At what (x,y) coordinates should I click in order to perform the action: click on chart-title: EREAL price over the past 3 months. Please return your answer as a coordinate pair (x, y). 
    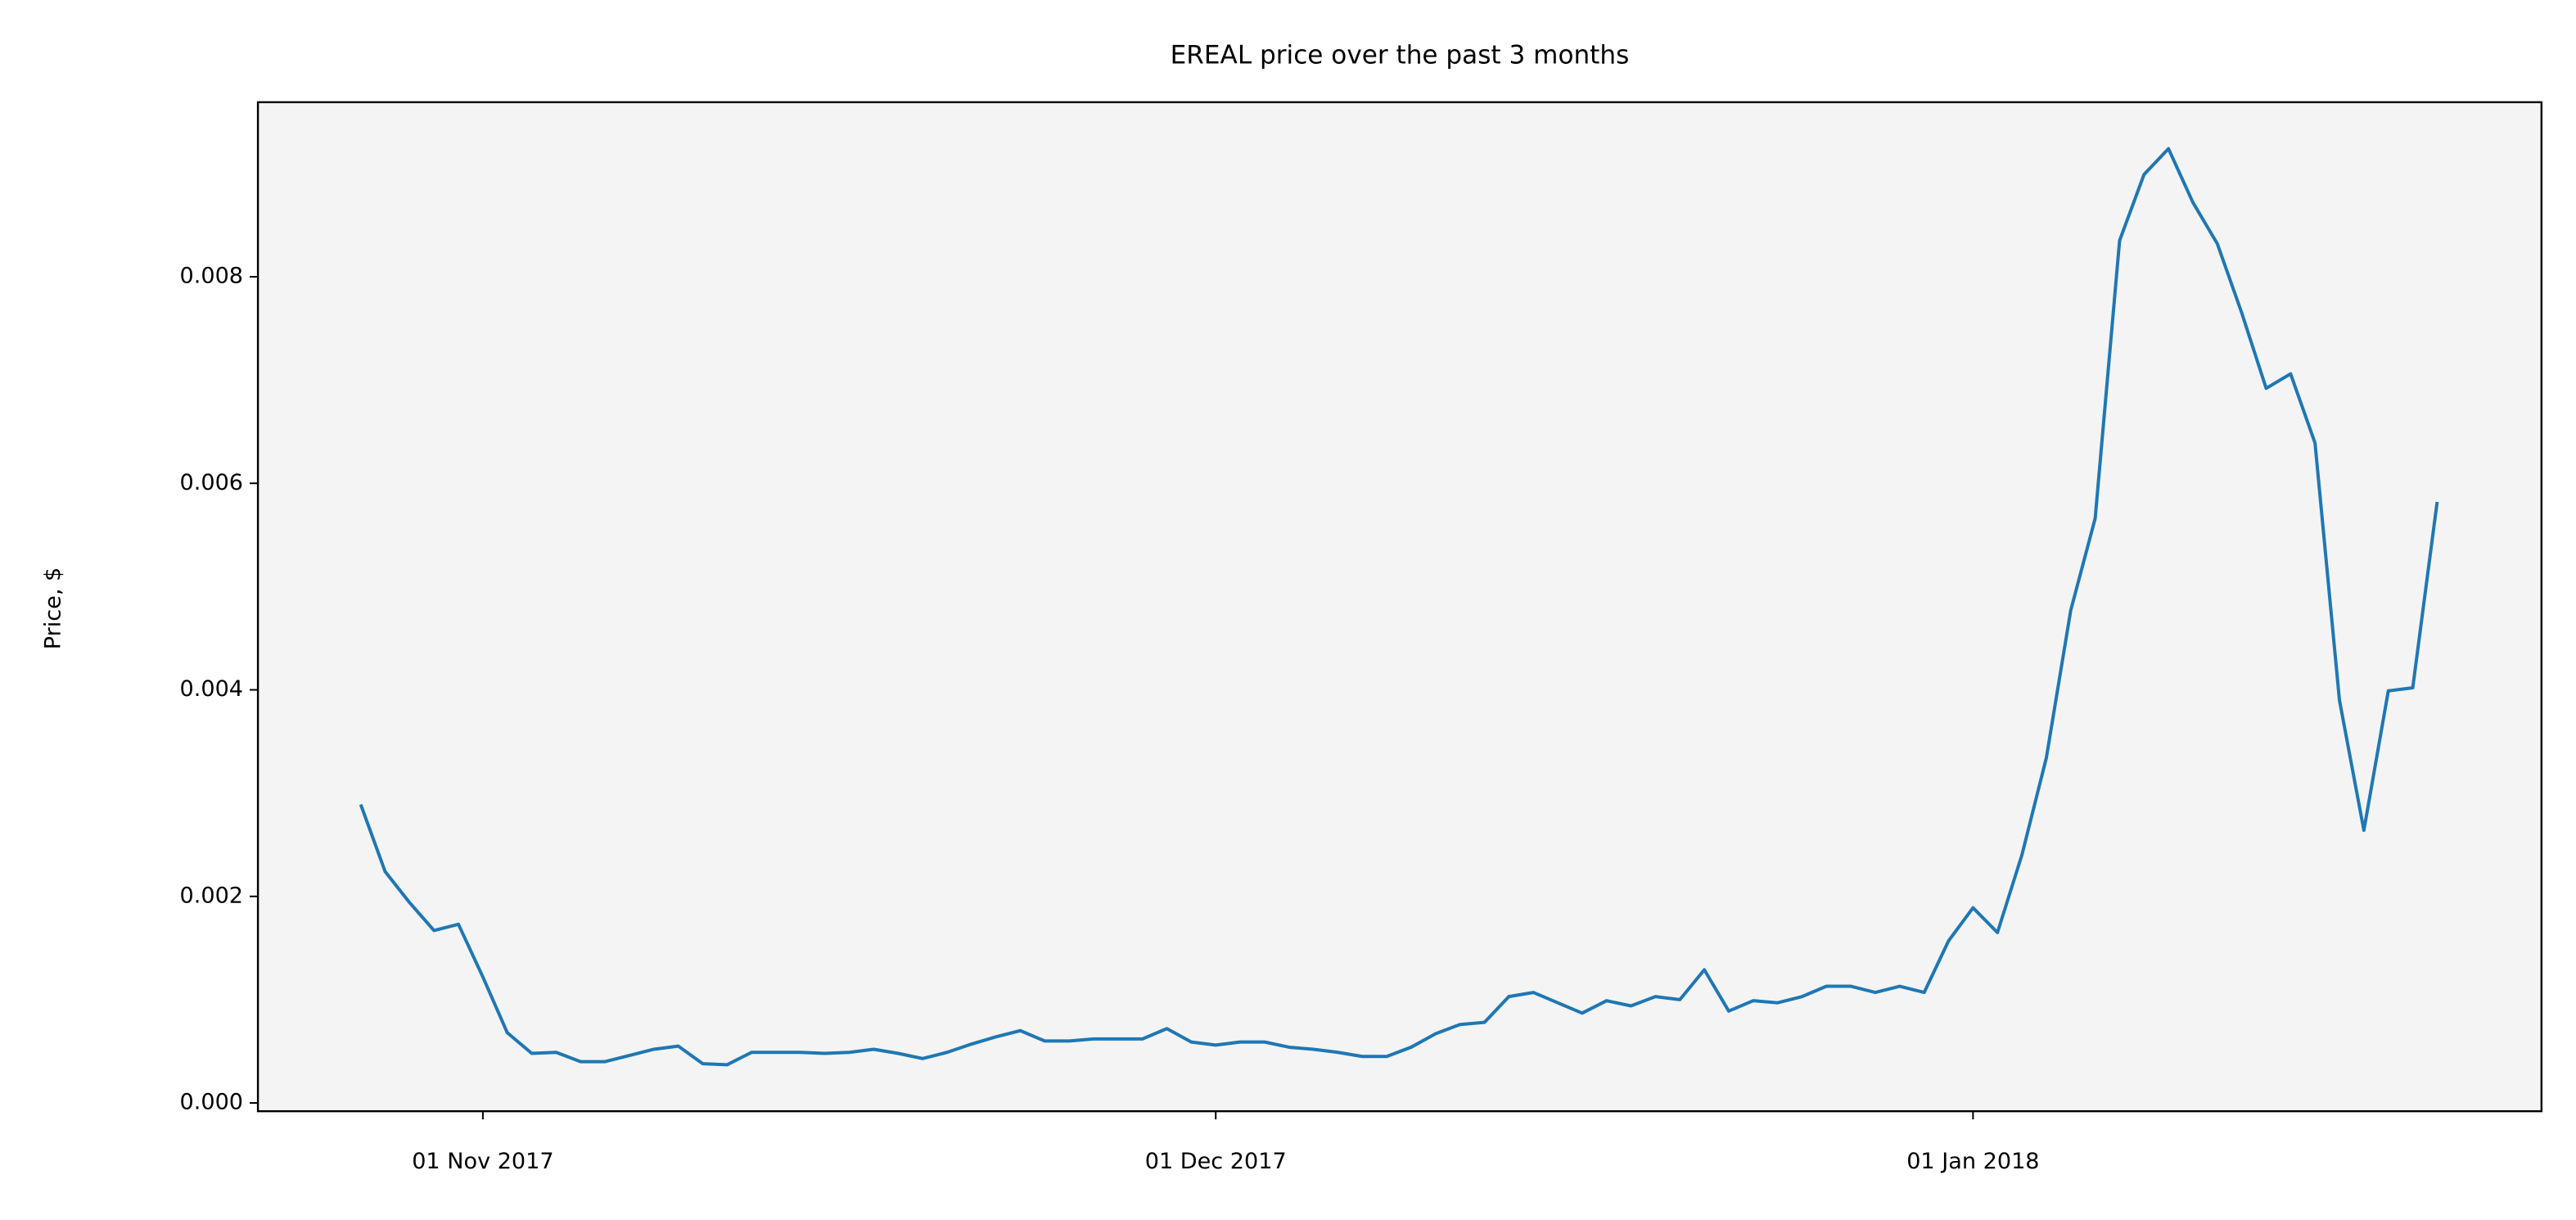
    Looking at the image, I should click on (1400, 55).